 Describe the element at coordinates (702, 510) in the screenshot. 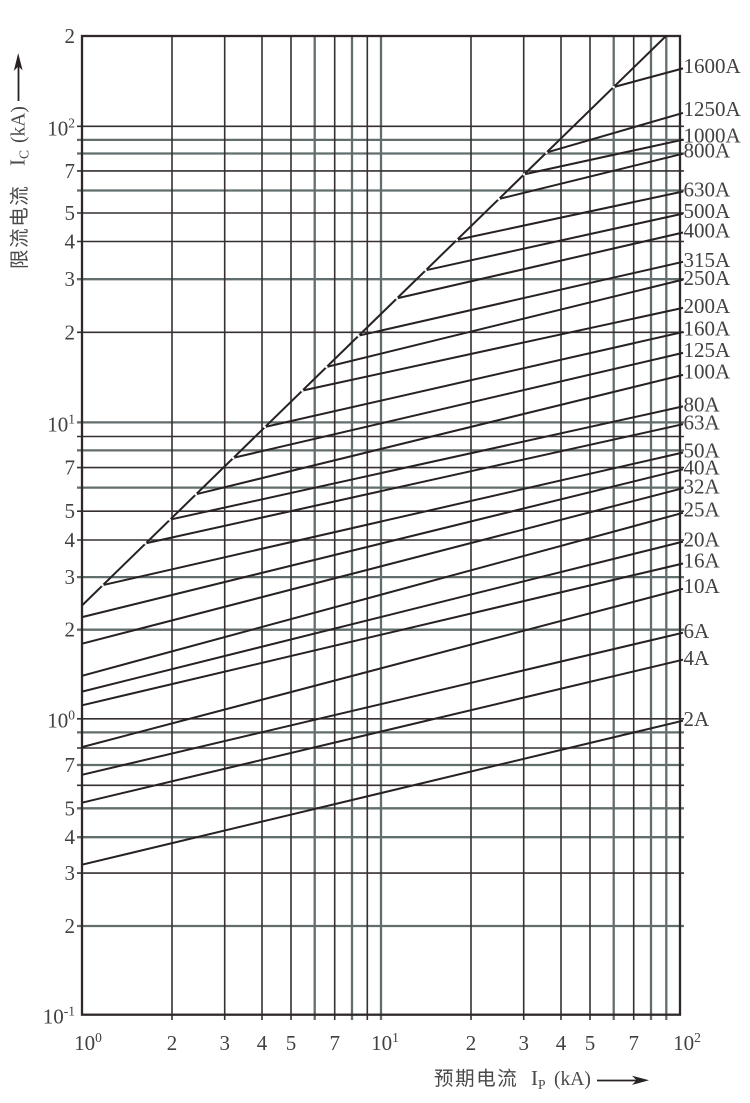

I see `svg-text: 25A` at that location.